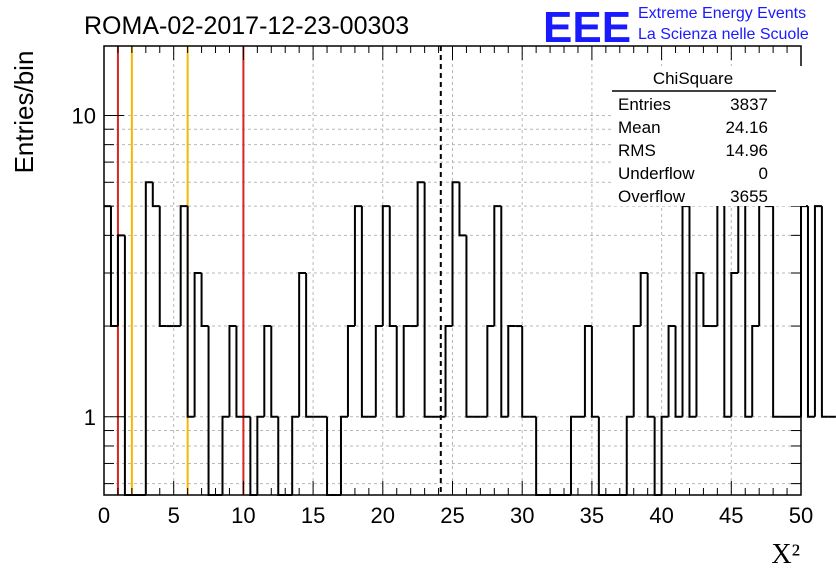 This screenshot has width=836, height=572. I want to click on y-tick-label: 10, so click(84, 115).